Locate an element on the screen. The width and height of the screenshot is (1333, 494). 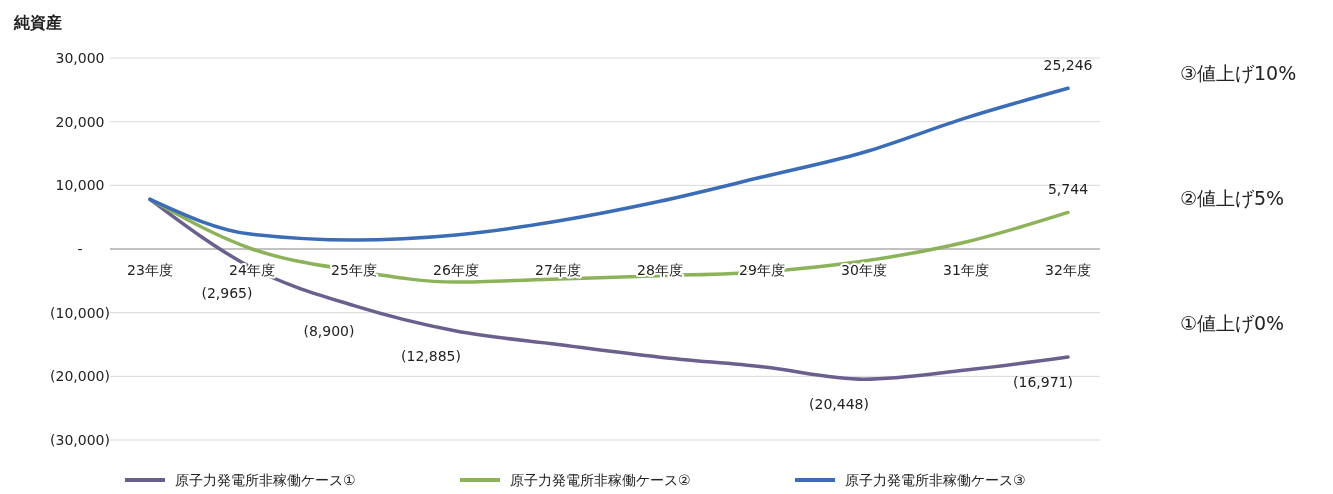
data-label: 5,744 is located at coordinates (1068, 189).